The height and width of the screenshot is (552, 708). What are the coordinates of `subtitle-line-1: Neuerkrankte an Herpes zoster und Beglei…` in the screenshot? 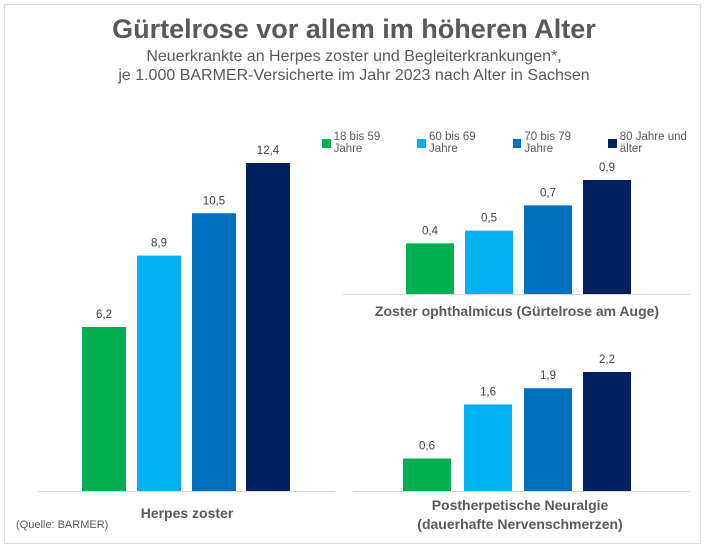 It's located at (354, 56).